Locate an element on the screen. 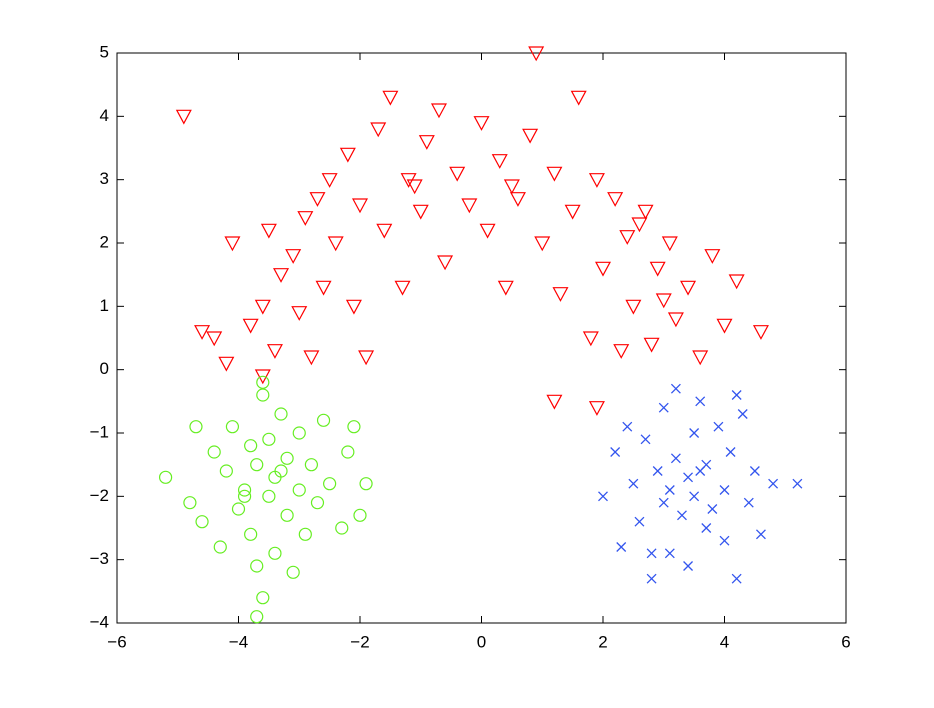 The width and height of the screenshot is (934, 708). y-tick-label: 4 is located at coordinates (104, 115).